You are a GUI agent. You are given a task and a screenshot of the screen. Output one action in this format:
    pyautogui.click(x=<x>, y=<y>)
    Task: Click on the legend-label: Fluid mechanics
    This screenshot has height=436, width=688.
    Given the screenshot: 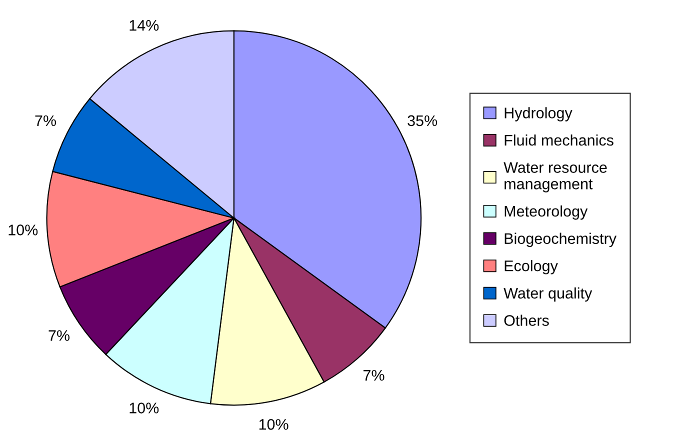 What is the action you would take?
    pyautogui.click(x=559, y=140)
    